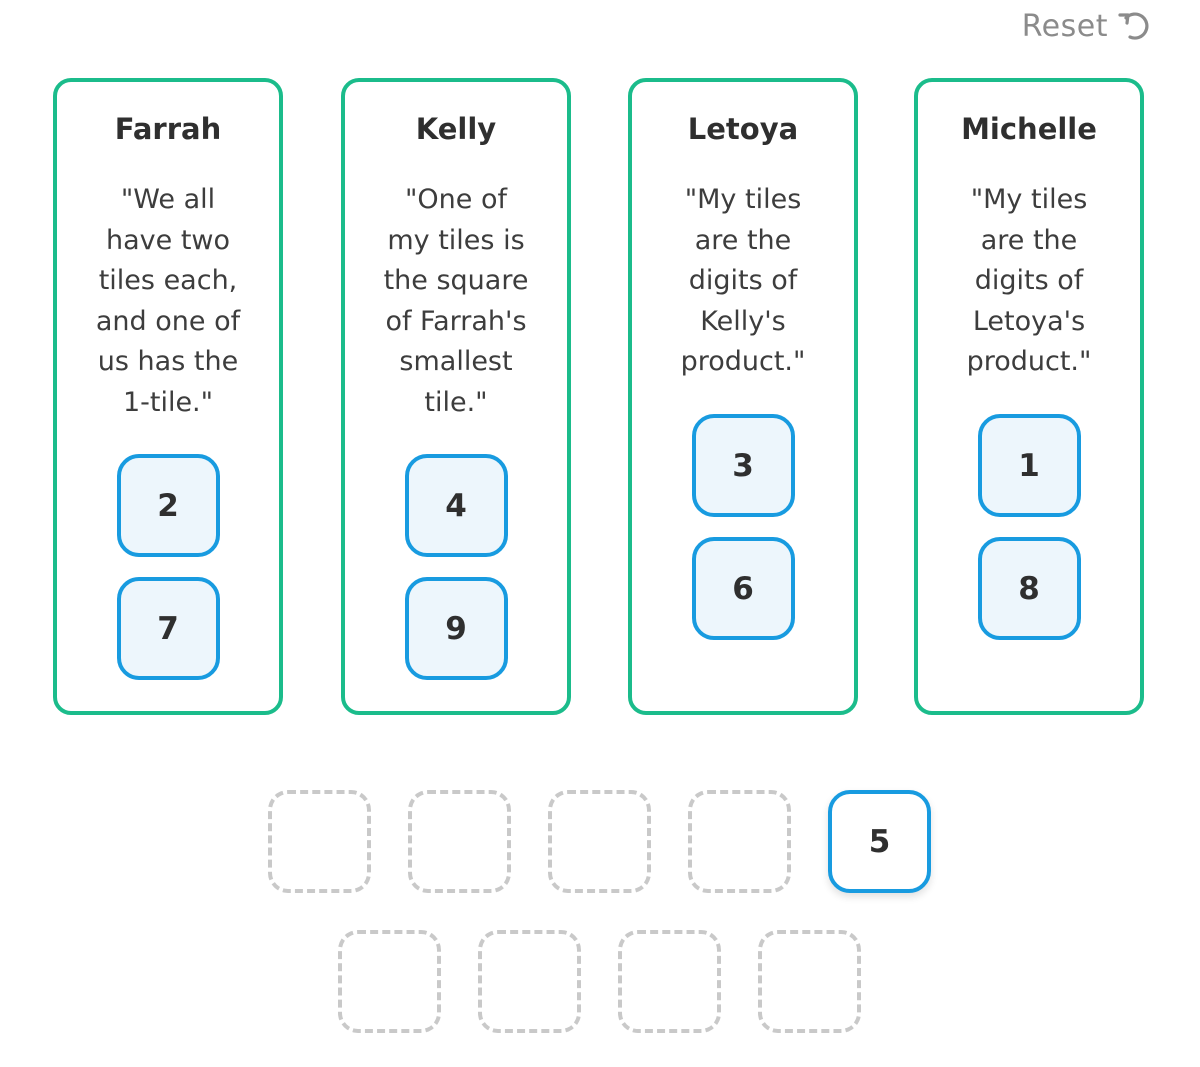 This screenshot has width=1200, height=1067. I want to click on refresh-icon, so click(1133, 26).